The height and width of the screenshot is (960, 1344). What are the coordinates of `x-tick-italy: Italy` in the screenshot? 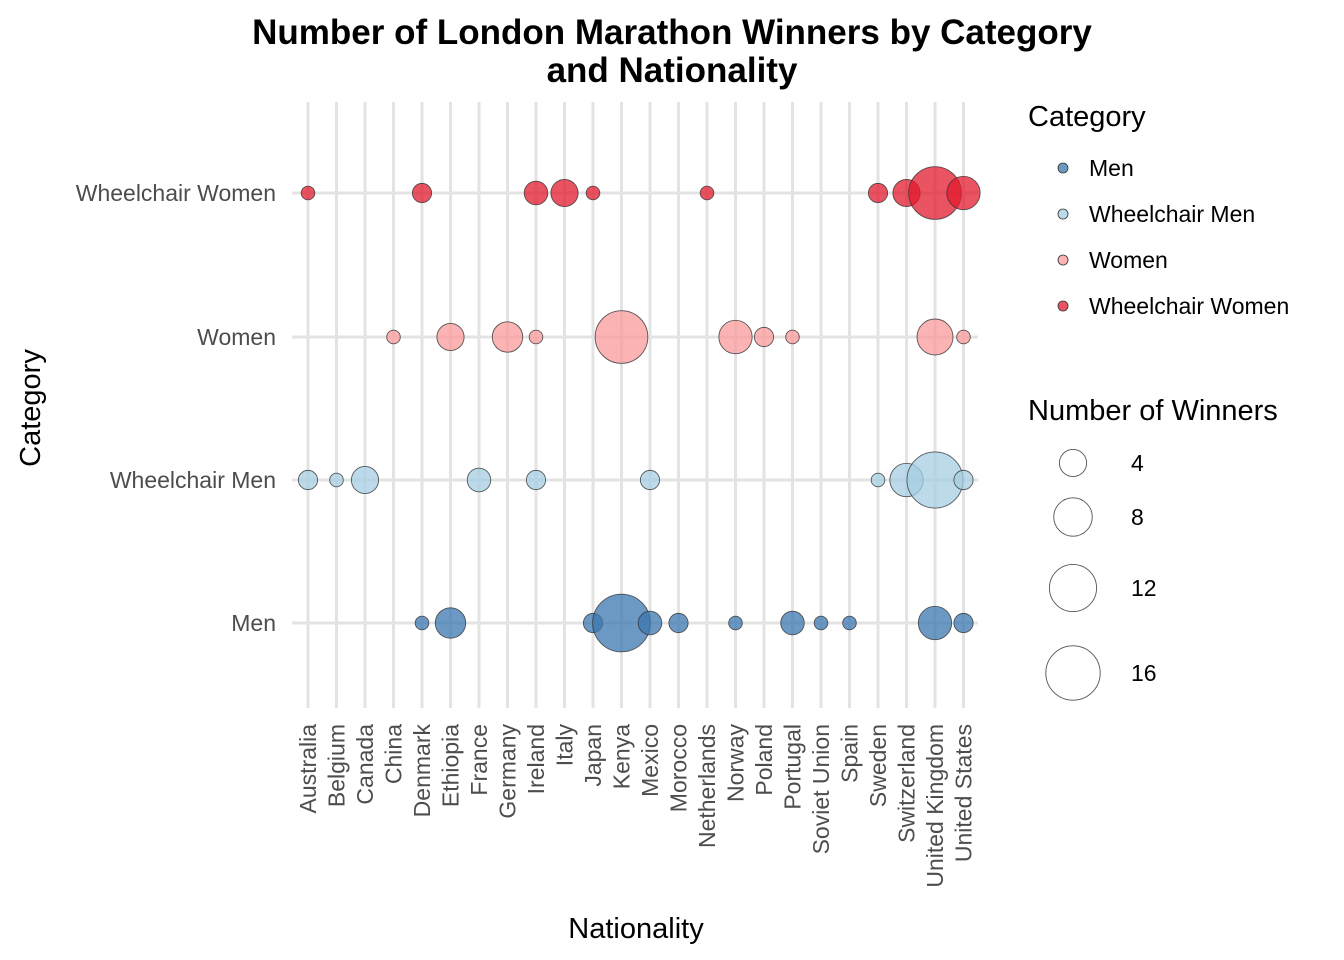 It's located at (565, 745).